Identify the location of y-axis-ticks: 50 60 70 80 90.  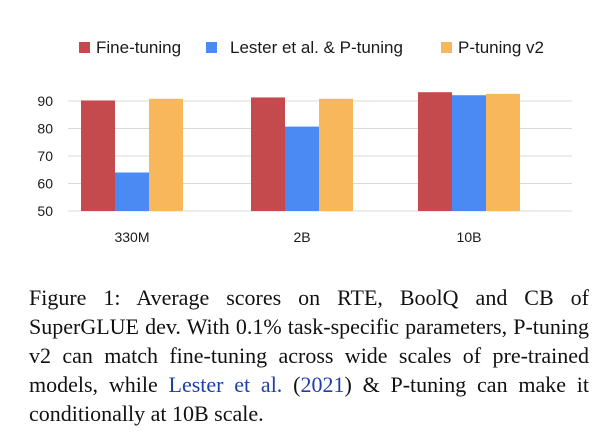
(45, 156).